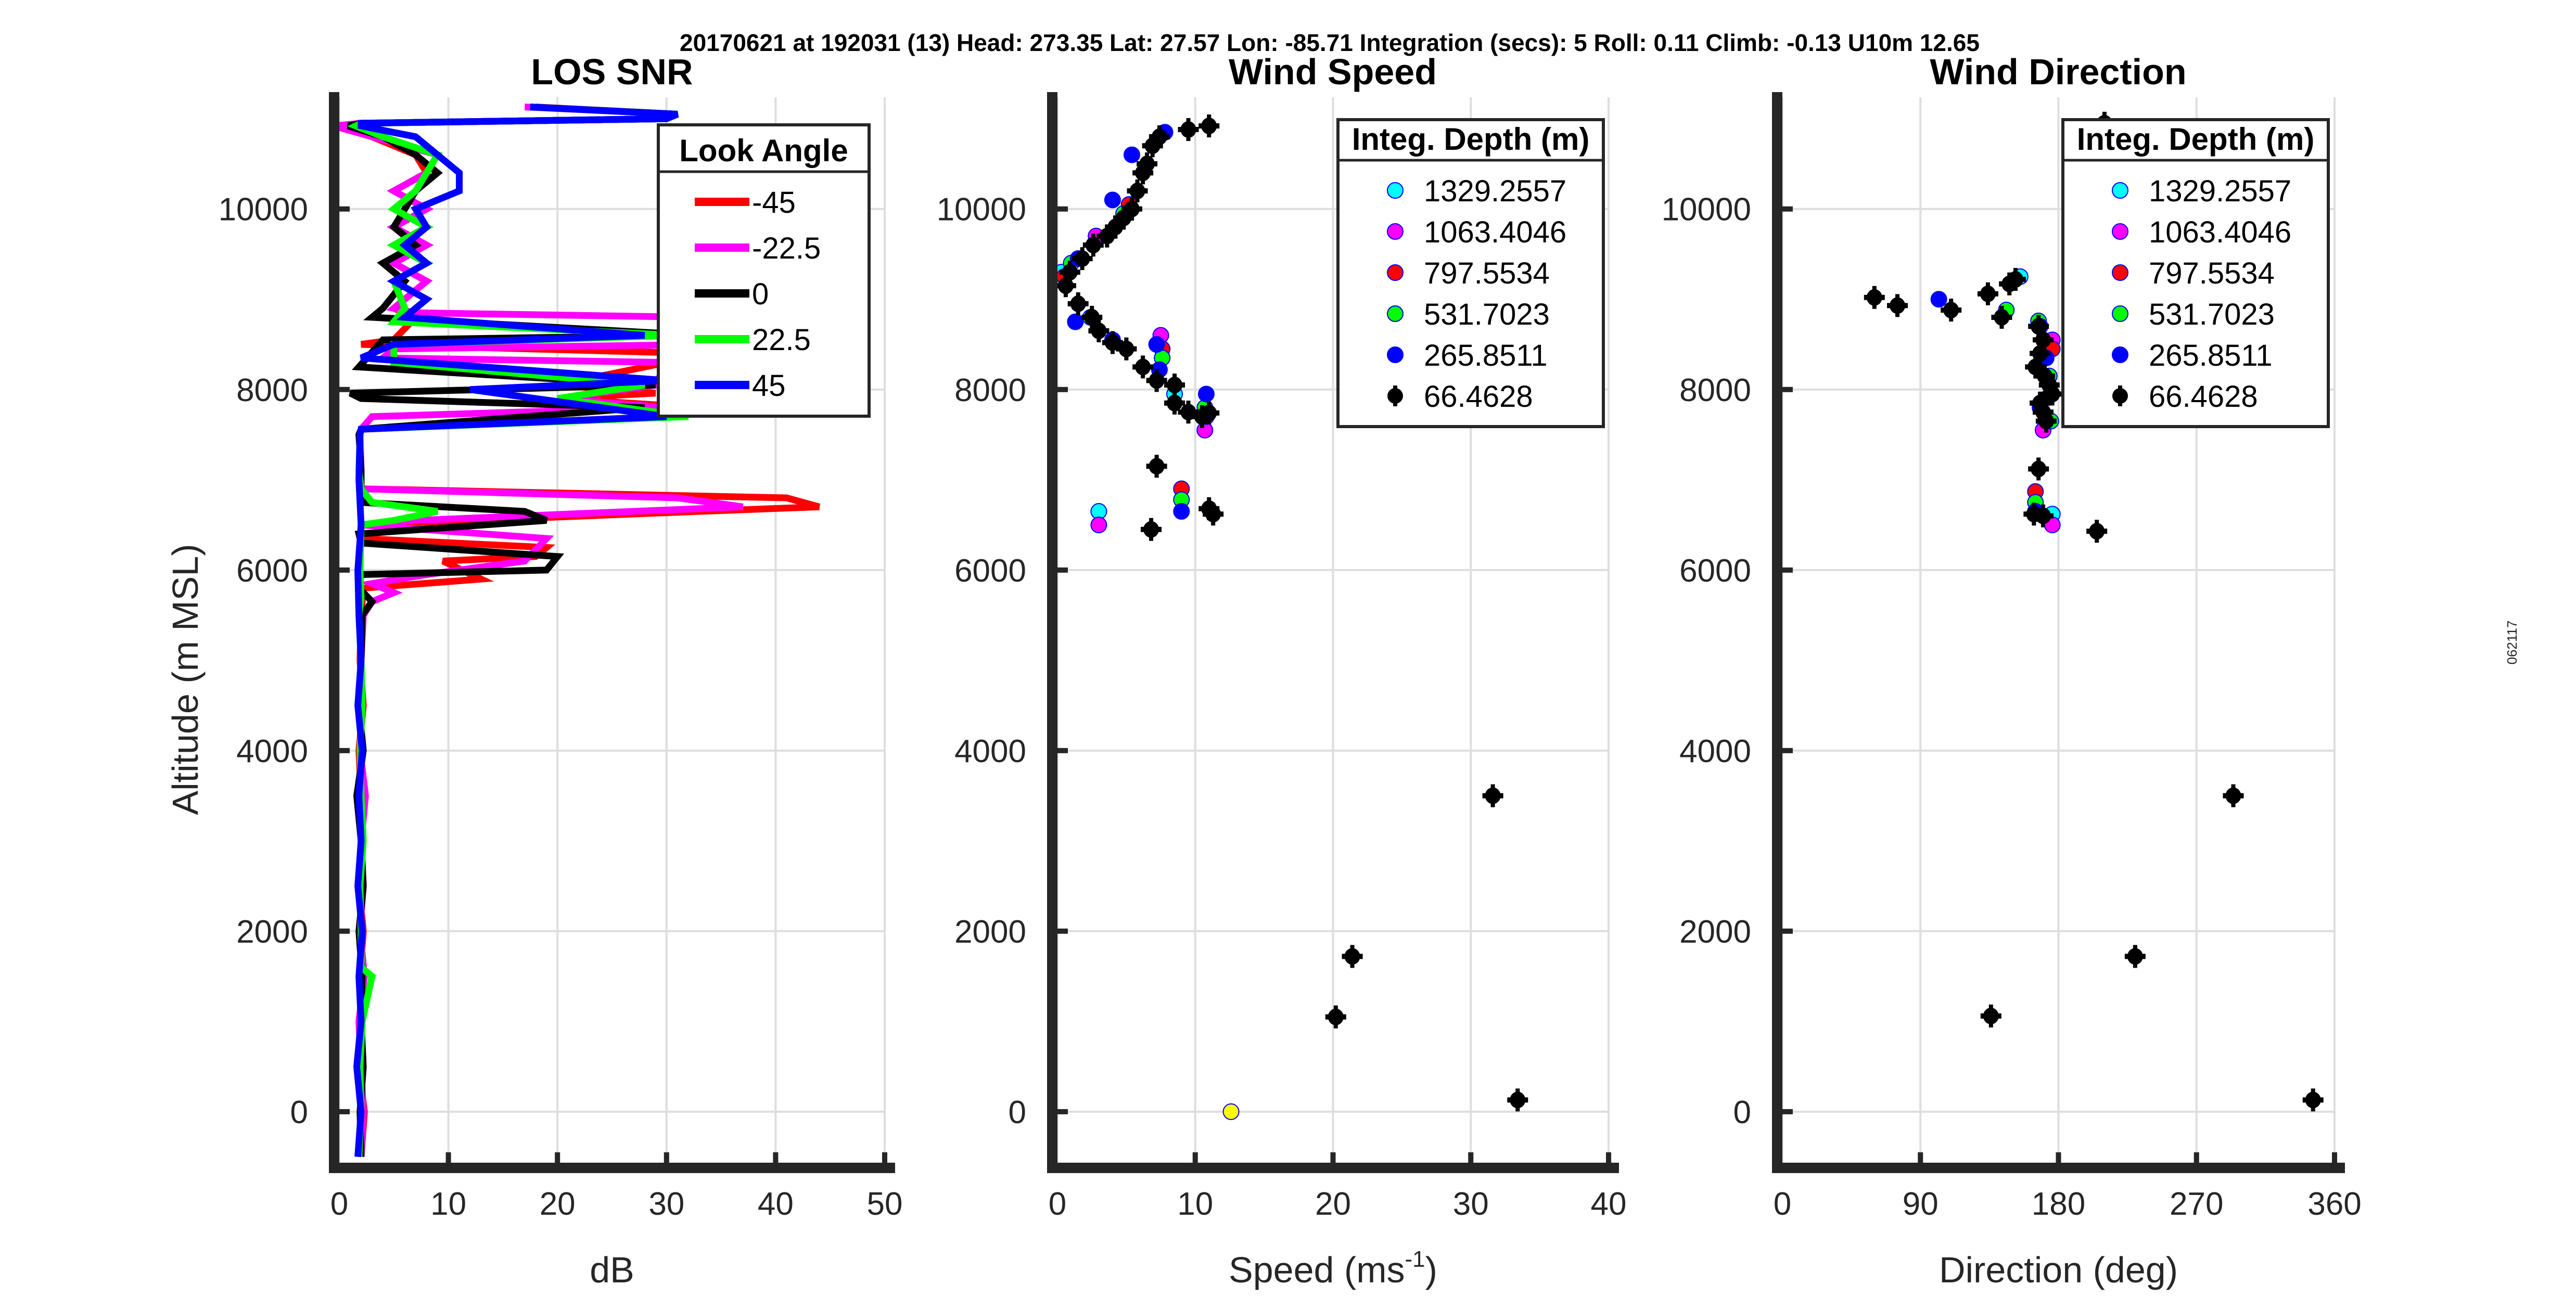 The width and height of the screenshot is (2576, 1312). I want to click on legend: Look Angle -45 -22.5 0 22.5 45, so click(764, 271).